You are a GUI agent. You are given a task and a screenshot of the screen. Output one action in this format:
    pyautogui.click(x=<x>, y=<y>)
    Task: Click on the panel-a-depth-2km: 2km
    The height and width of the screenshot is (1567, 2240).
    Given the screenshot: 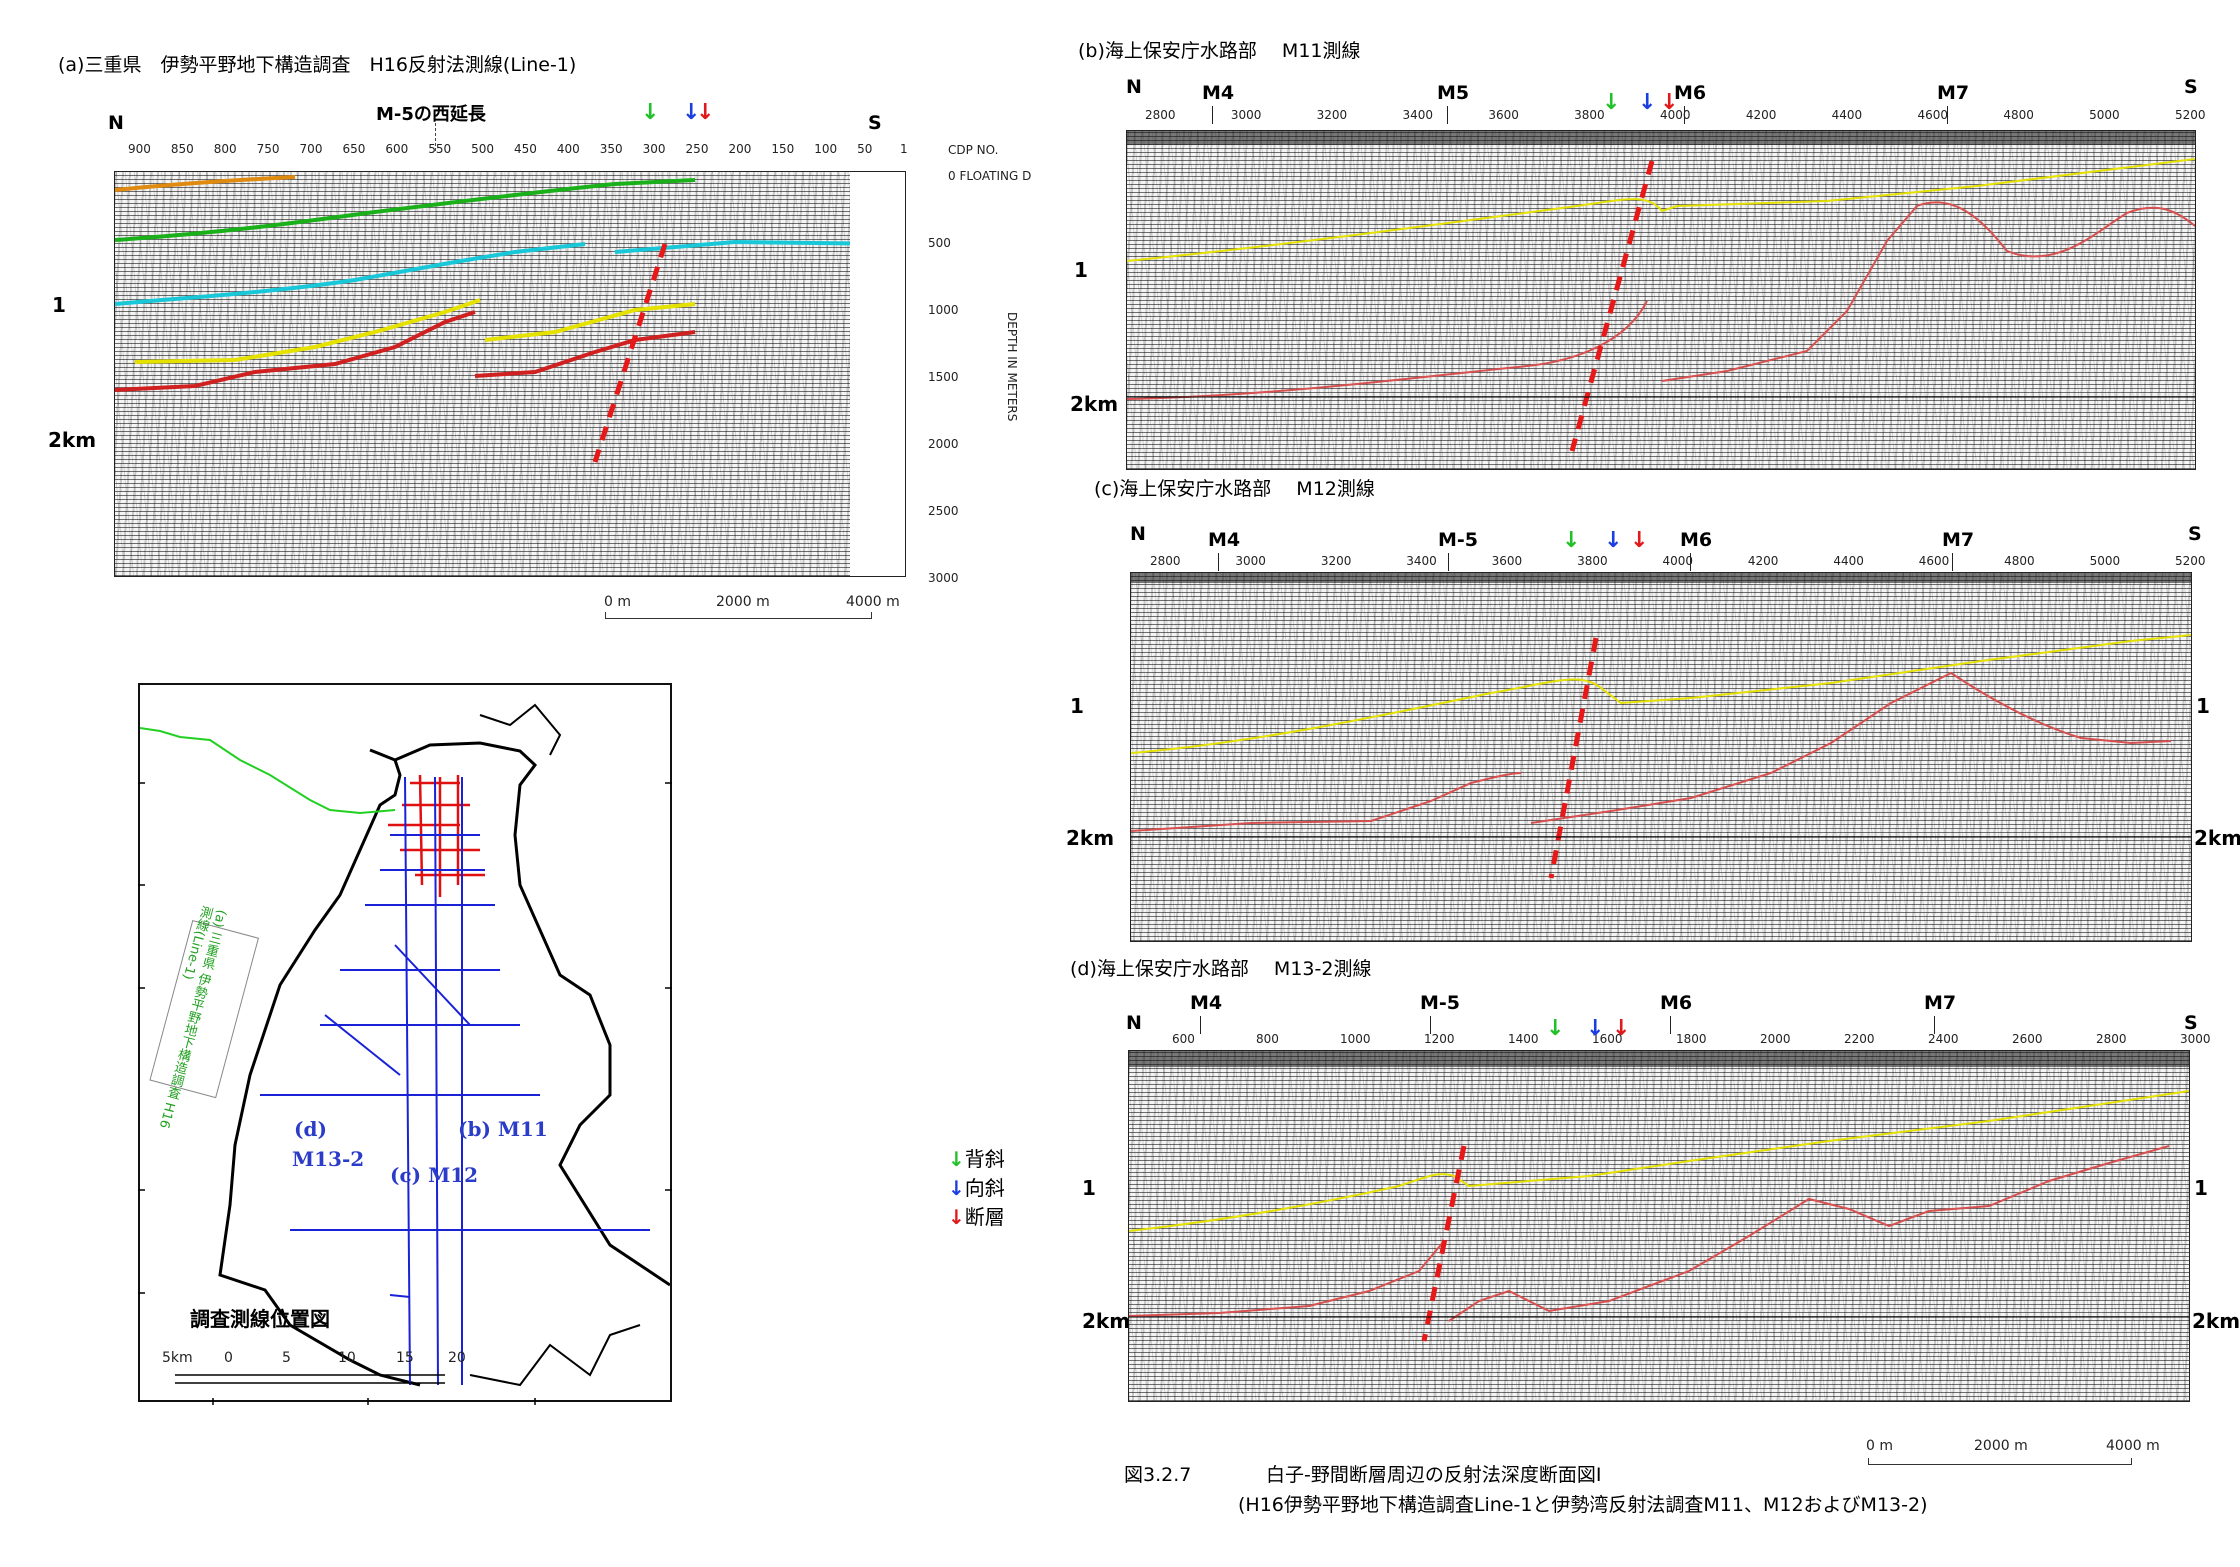 What is the action you would take?
    pyautogui.click(x=72, y=440)
    